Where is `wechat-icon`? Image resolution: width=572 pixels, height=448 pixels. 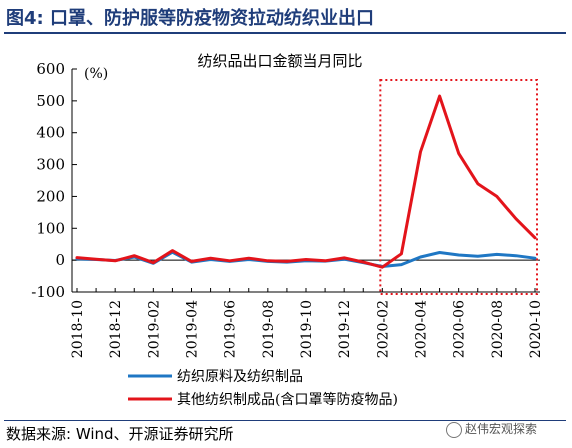
wechat-icon is located at coordinates (454, 429).